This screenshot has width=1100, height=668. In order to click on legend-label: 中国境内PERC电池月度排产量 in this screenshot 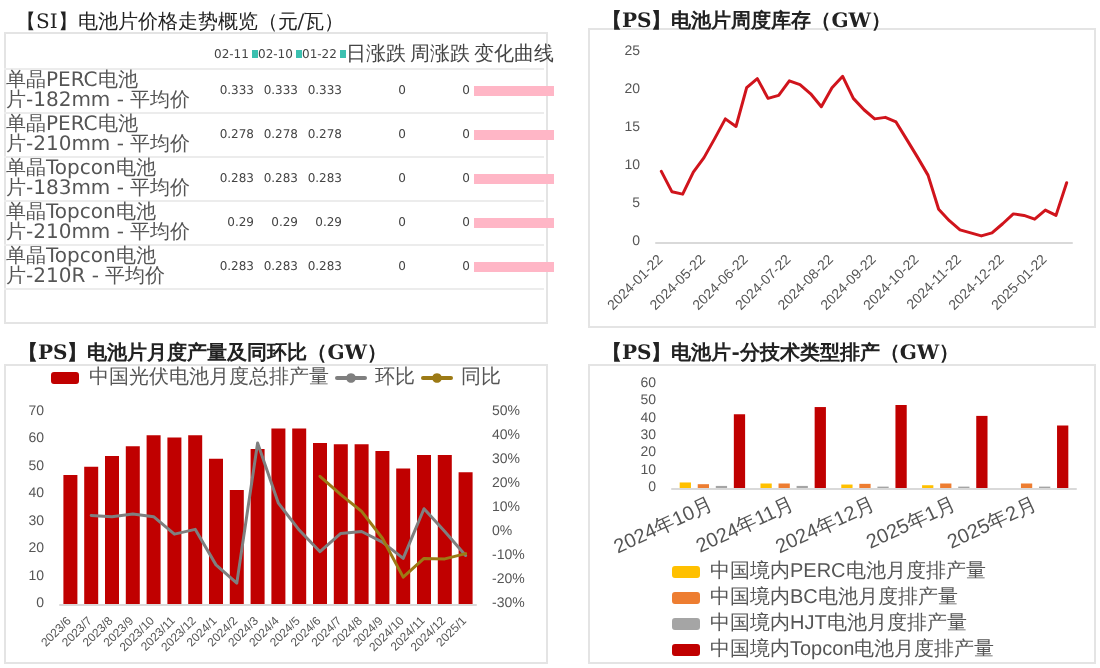, I will do `click(848, 571)`.